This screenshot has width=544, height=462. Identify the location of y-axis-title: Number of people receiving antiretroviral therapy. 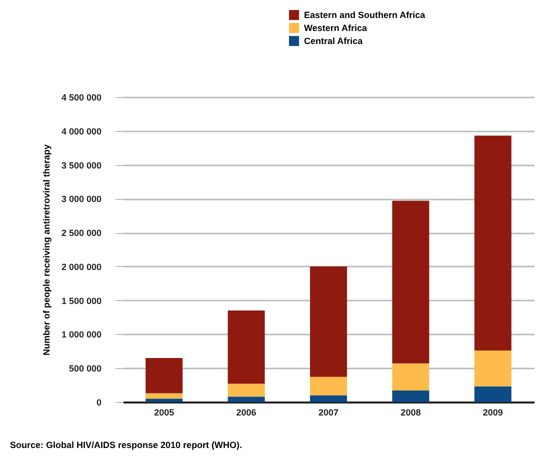
(46, 250).